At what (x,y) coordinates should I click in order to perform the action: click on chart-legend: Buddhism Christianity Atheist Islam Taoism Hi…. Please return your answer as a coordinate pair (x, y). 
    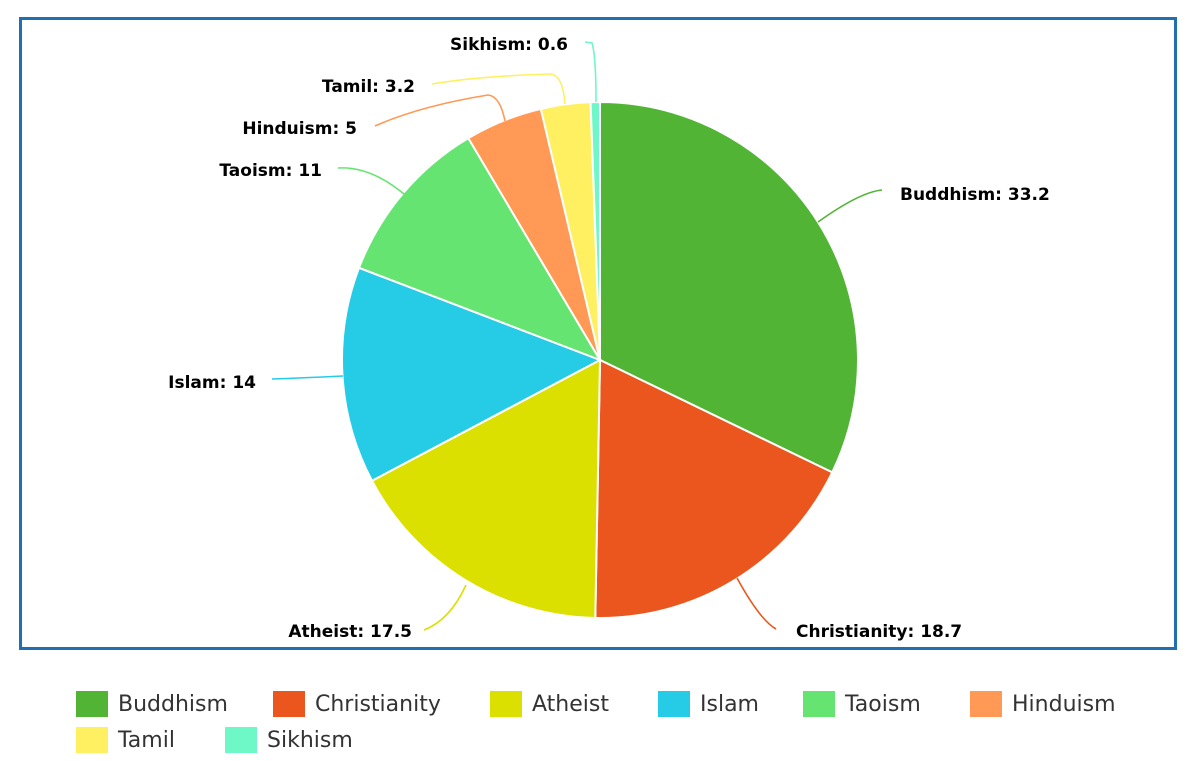
    Looking at the image, I should click on (626, 722).